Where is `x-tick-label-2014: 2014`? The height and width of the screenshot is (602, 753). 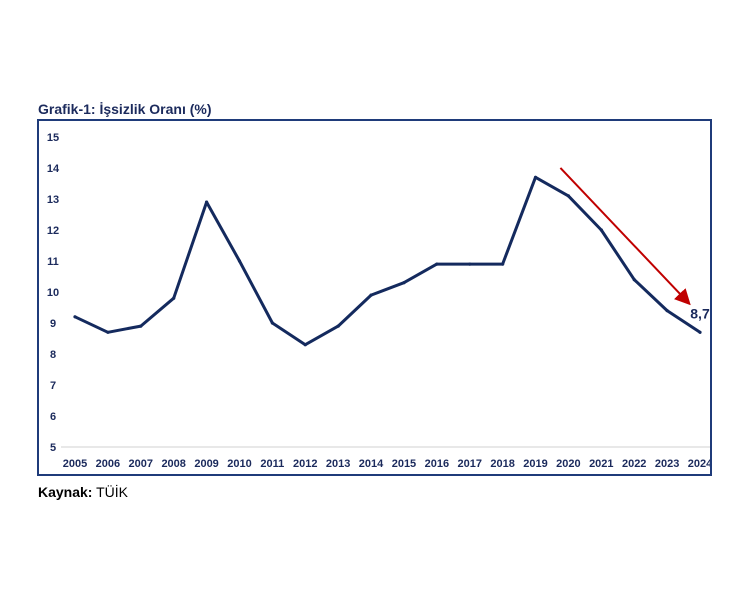
x-tick-label-2014: 2014 is located at coordinates (371, 464).